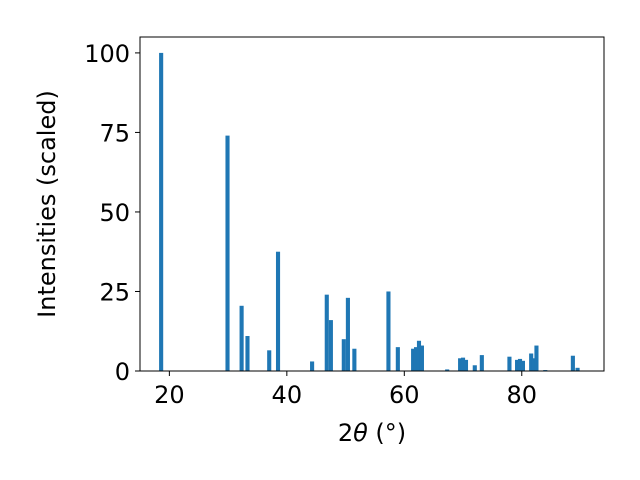  I want to click on x-tick-label: 40, so click(287, 395).